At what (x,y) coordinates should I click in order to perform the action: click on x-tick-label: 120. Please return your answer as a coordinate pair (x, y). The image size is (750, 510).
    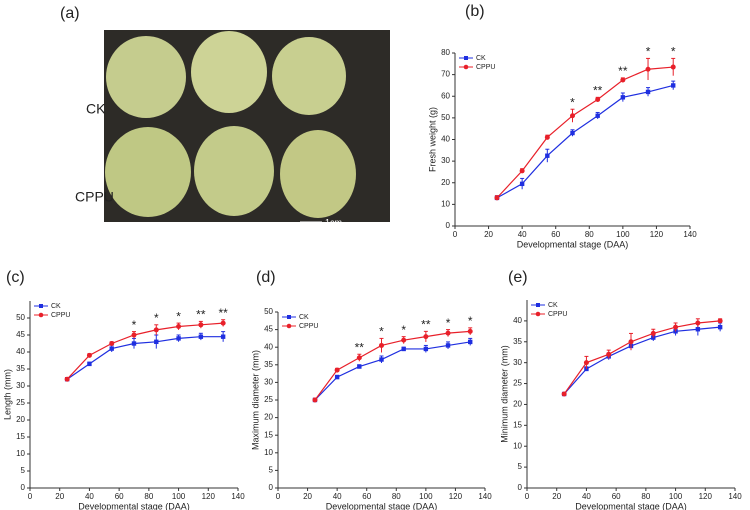
    Looking at the image, I should click on (456, 496).